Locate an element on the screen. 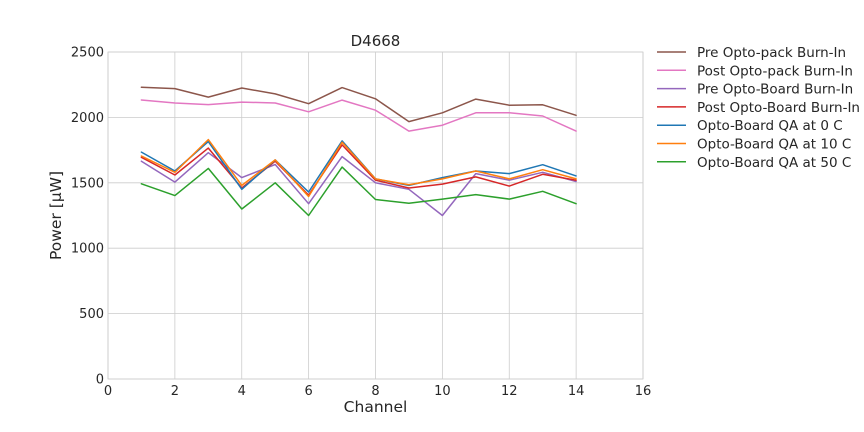  series-line-pre-opto-board-burn-in is located at coordinates (358, 184).